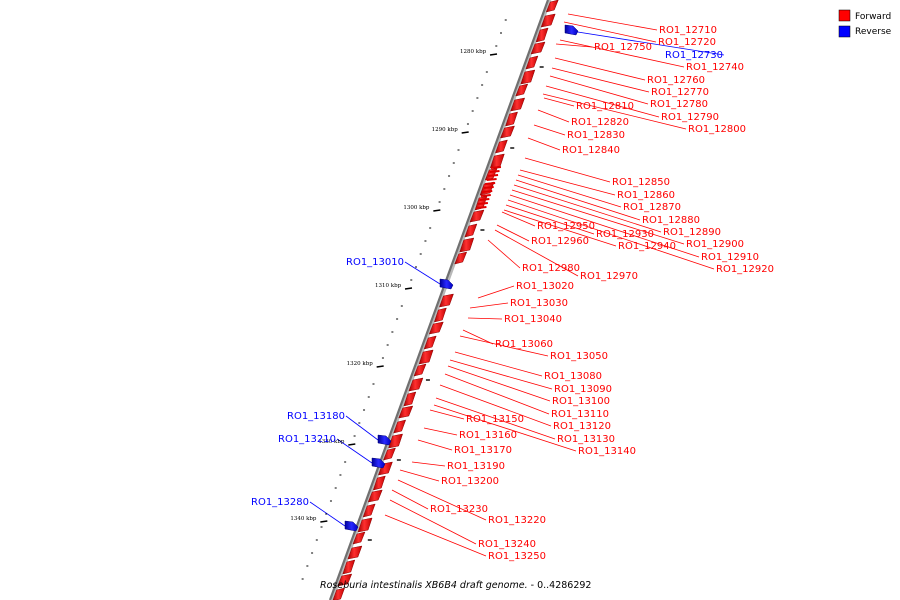 The height and width of the screenshot is (600, 900). What do you see at coordinates (573, 376) in the screenshot?
I see `gene-label-ro1-13080: RO1_13080` at bounding box center [573, 376].